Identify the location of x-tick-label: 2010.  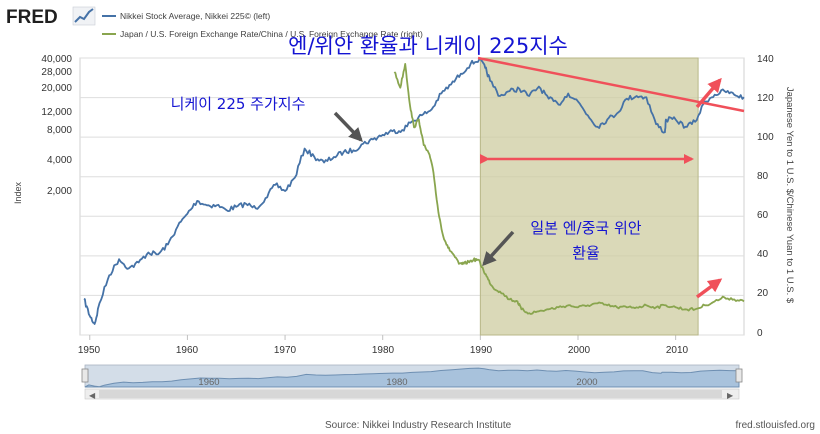
(677, 350).